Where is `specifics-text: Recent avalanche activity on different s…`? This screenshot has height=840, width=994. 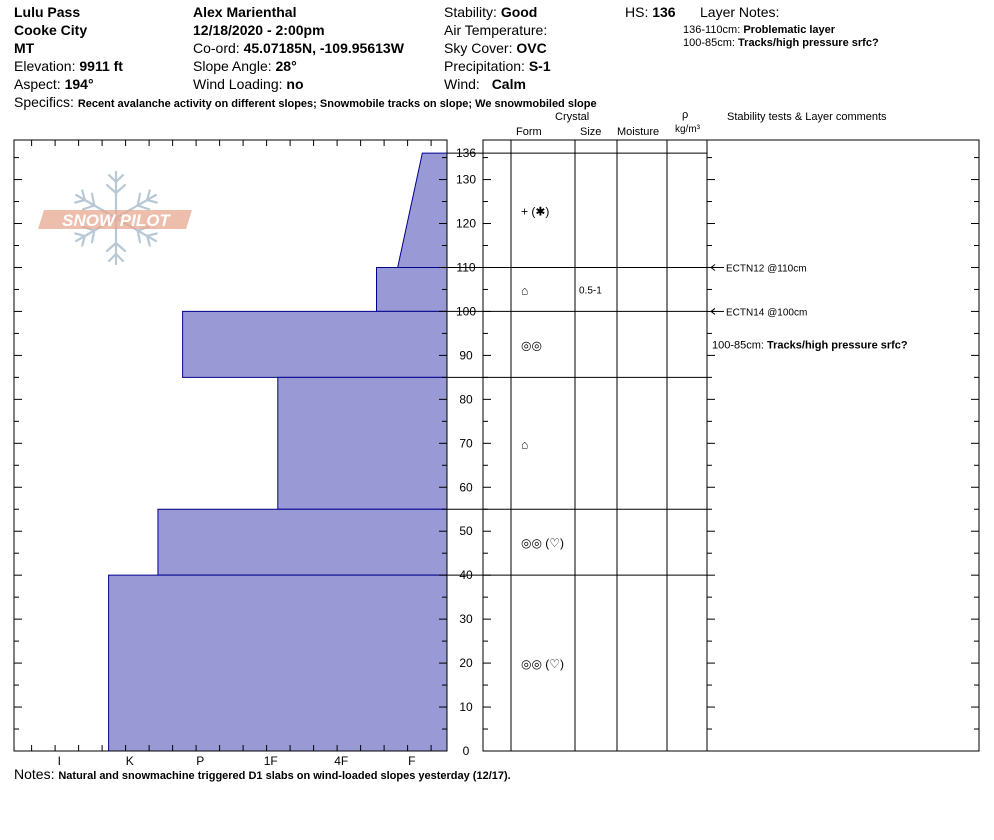 specifics-text: Recent avalanche activity on different s… is located at coordinates (337, 104).